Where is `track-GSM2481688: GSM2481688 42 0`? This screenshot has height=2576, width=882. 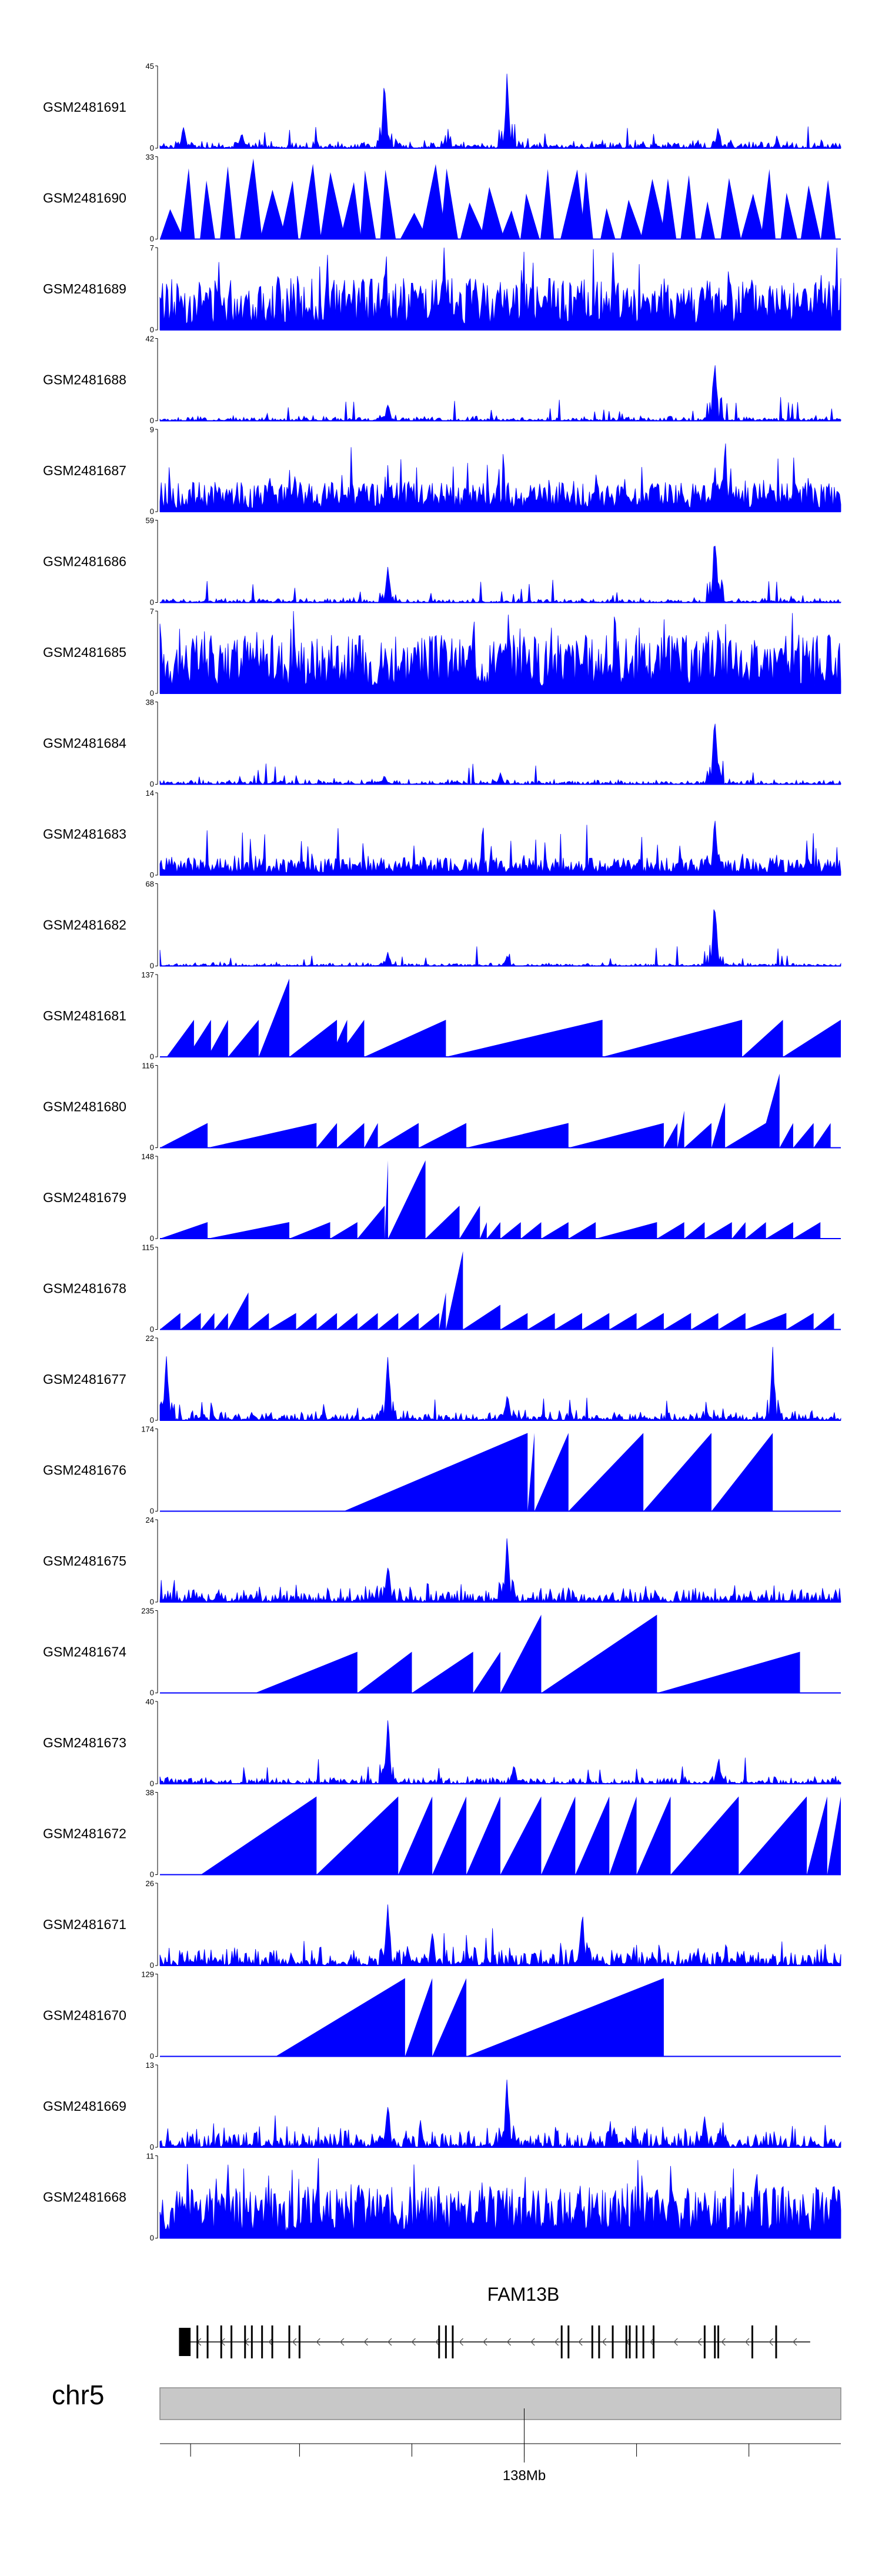
track-GSM2481688: GSM2481688 42 0 is located at coordinates (442, 380).